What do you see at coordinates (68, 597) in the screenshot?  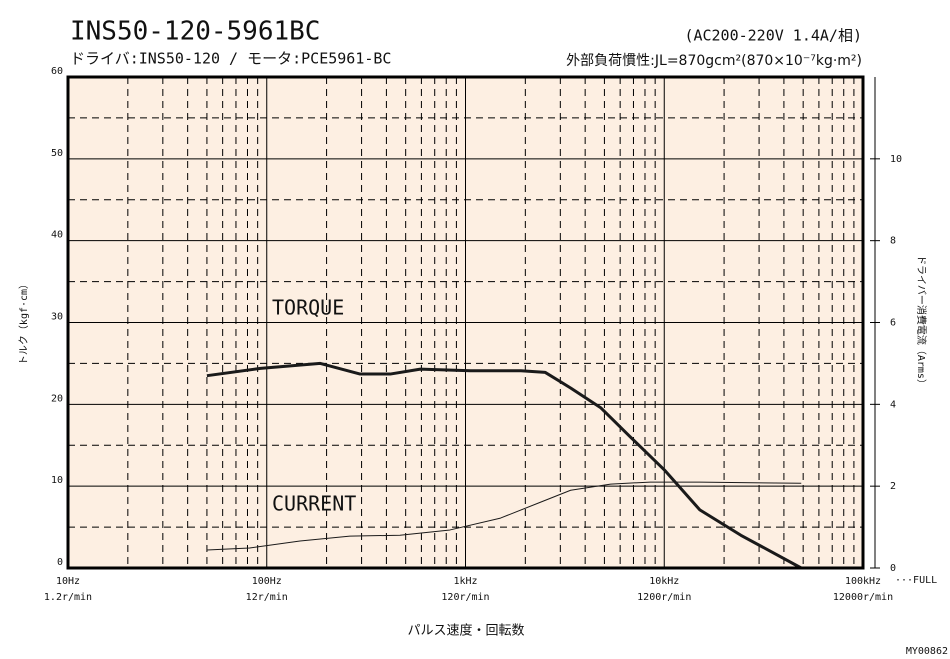 I see `x-tick-sublabel: 1.2r/min` at bounding box center [68, 597].